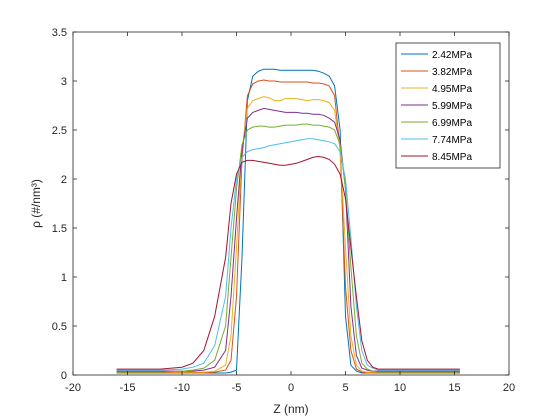 This screenshot has height=420, width=560. I want to click on y-tick-label: 1, so click(64, 278).